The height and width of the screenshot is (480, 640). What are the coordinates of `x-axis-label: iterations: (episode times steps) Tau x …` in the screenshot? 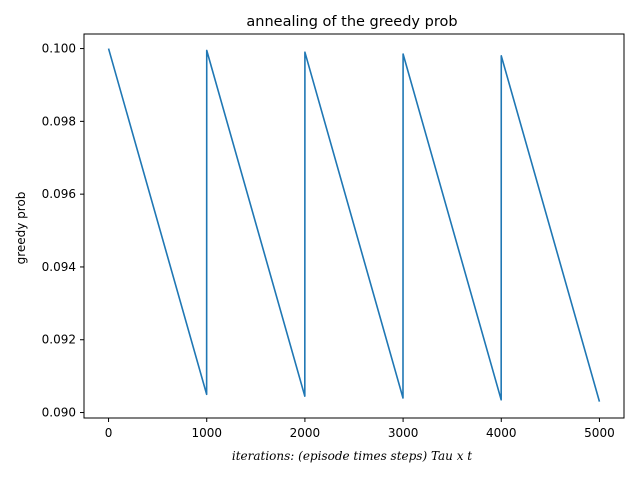 It's located at (352, 456).